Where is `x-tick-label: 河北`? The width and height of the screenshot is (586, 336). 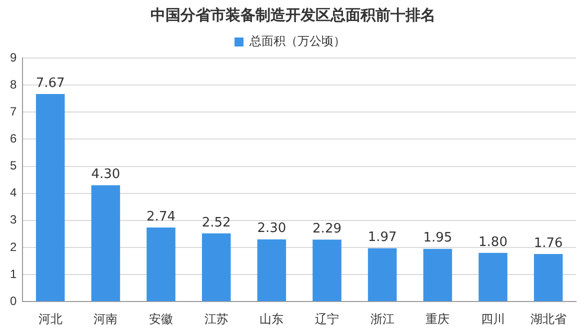
x-tick-label: 河北 is located at coordinates (50, 319).